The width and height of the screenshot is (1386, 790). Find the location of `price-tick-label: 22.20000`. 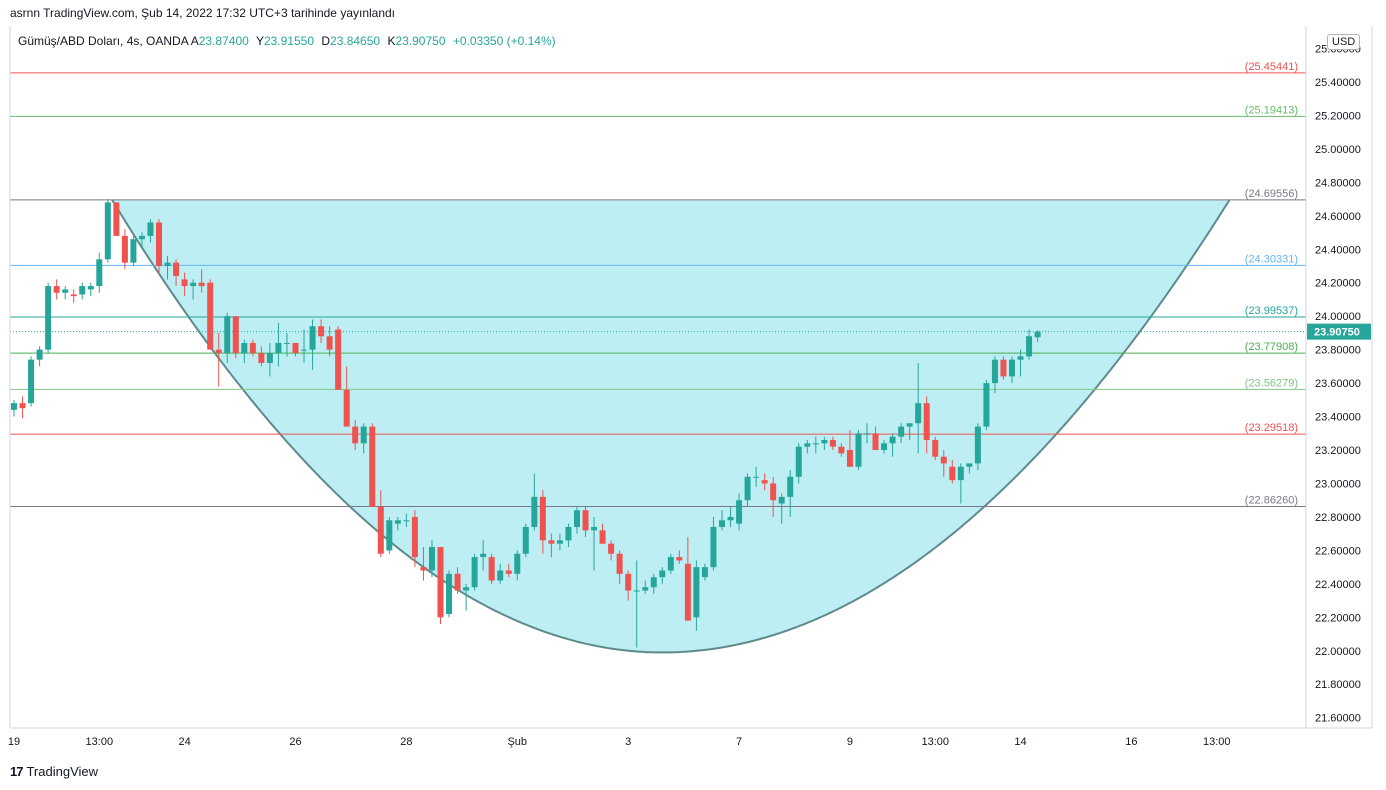

price-tick-label: 22.20000 is located at coordinates (1338, 618).